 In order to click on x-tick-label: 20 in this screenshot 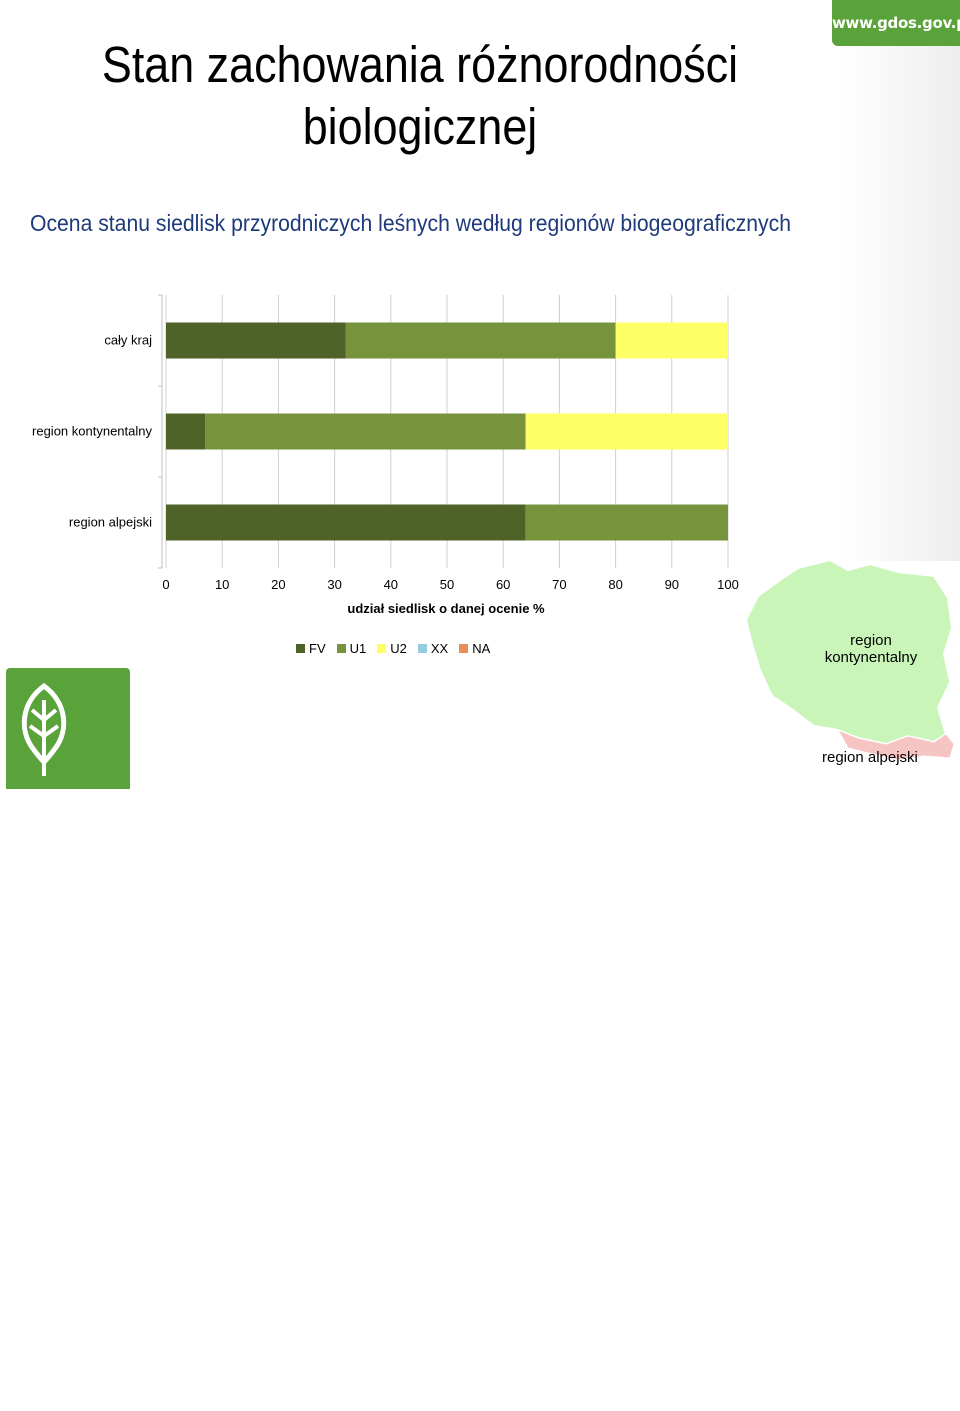, I will do `click(278, 584)`.